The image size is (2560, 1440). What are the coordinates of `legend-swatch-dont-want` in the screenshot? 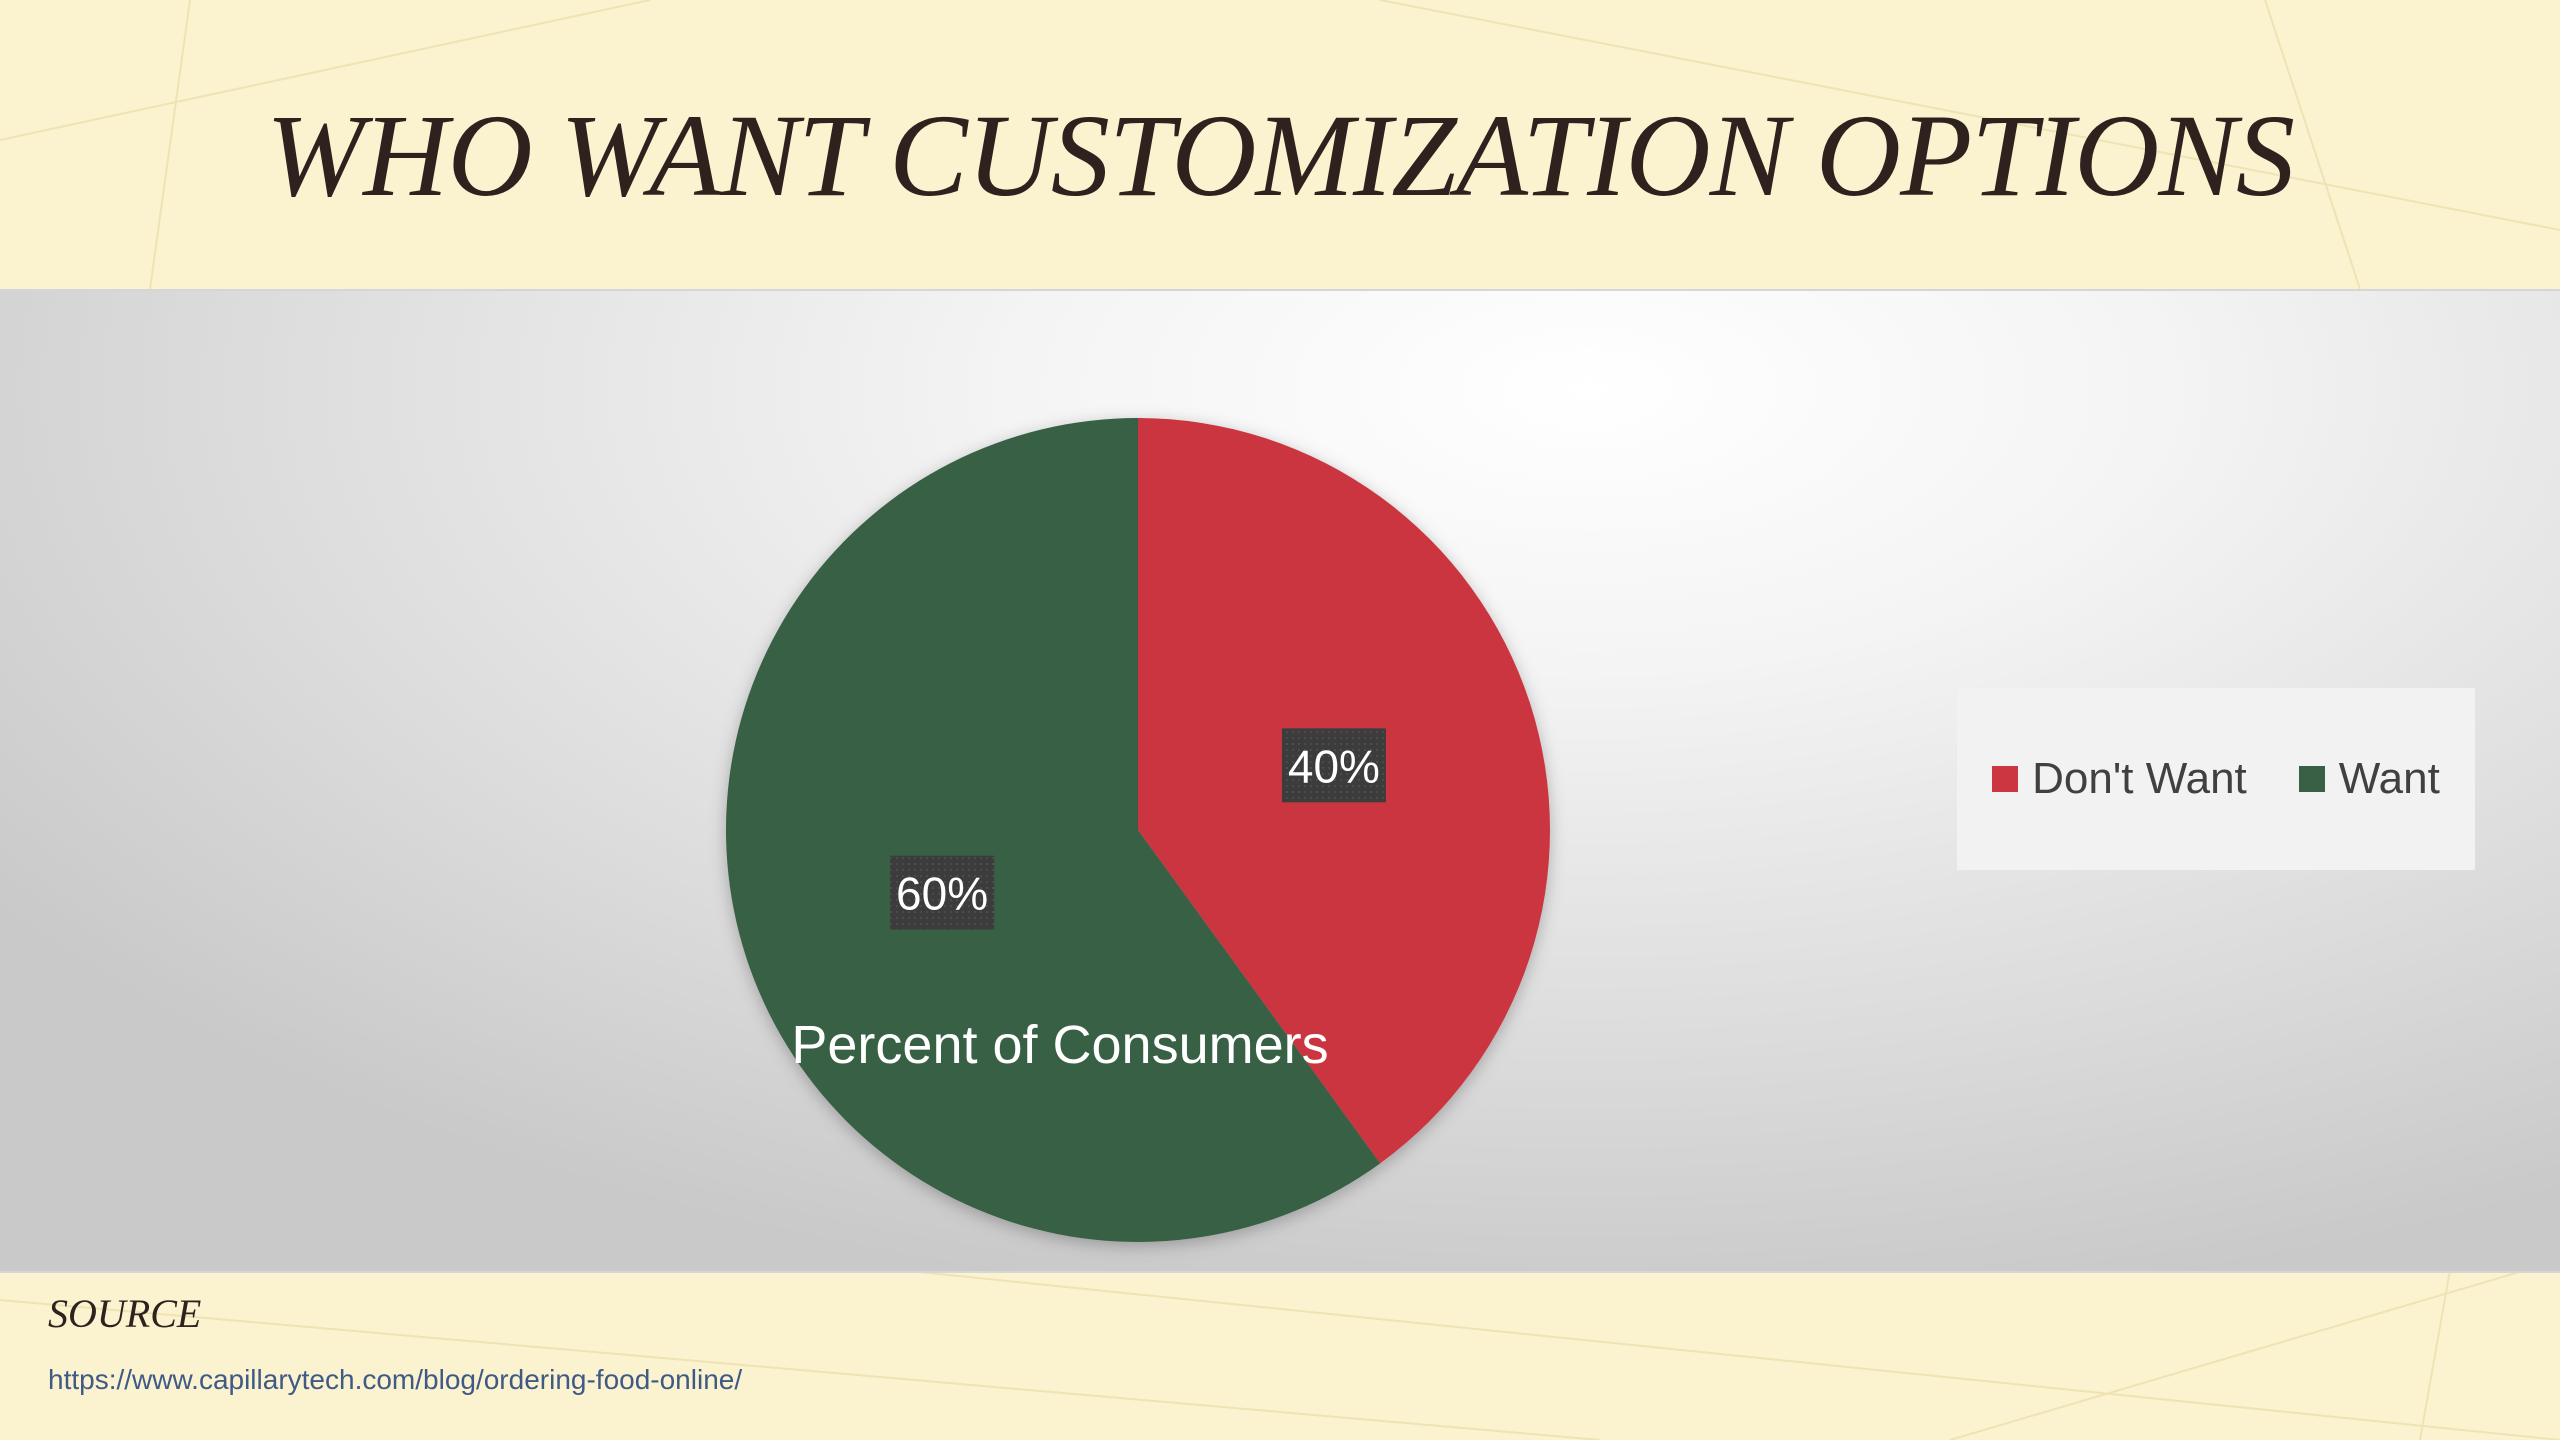 It's located at (2005, 779).